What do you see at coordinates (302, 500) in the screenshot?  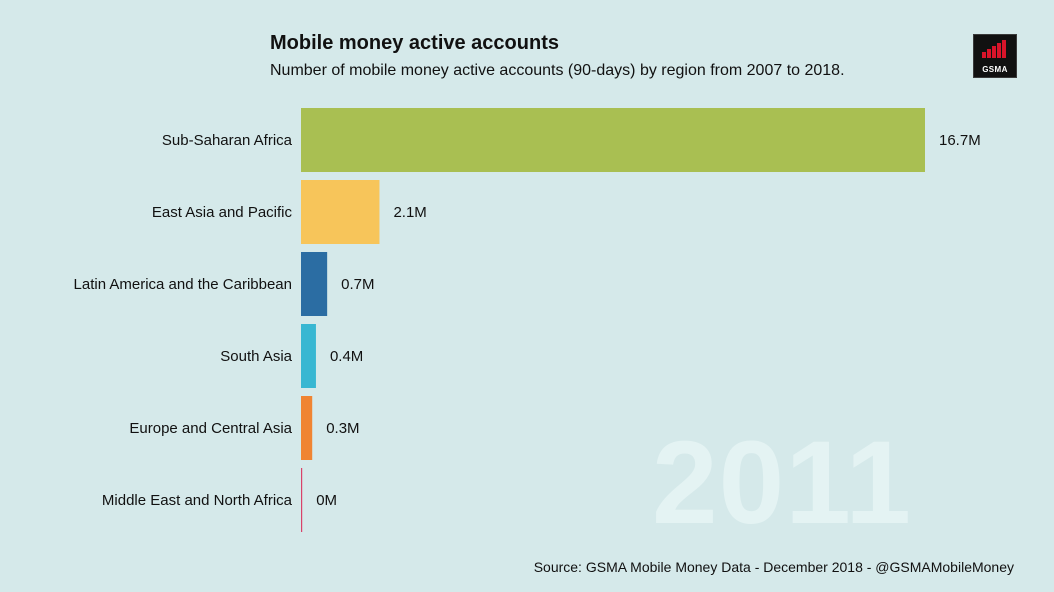 I see `bar-middle-east-and-north-africa` at bounding box center [302, 500].